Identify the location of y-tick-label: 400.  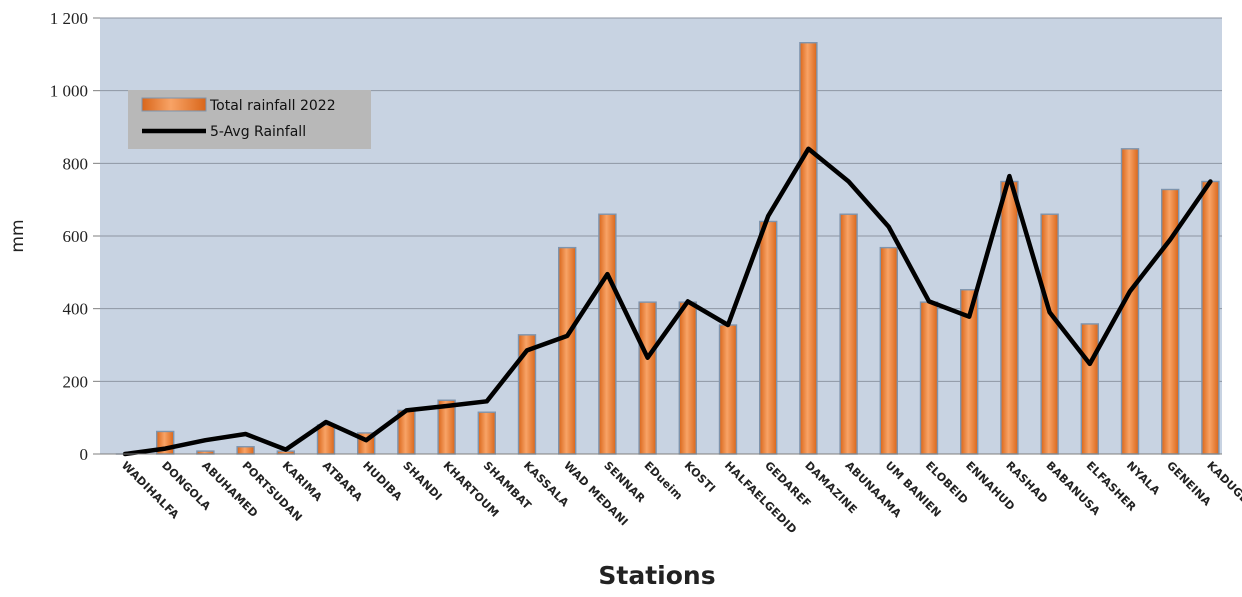
(76, 309).